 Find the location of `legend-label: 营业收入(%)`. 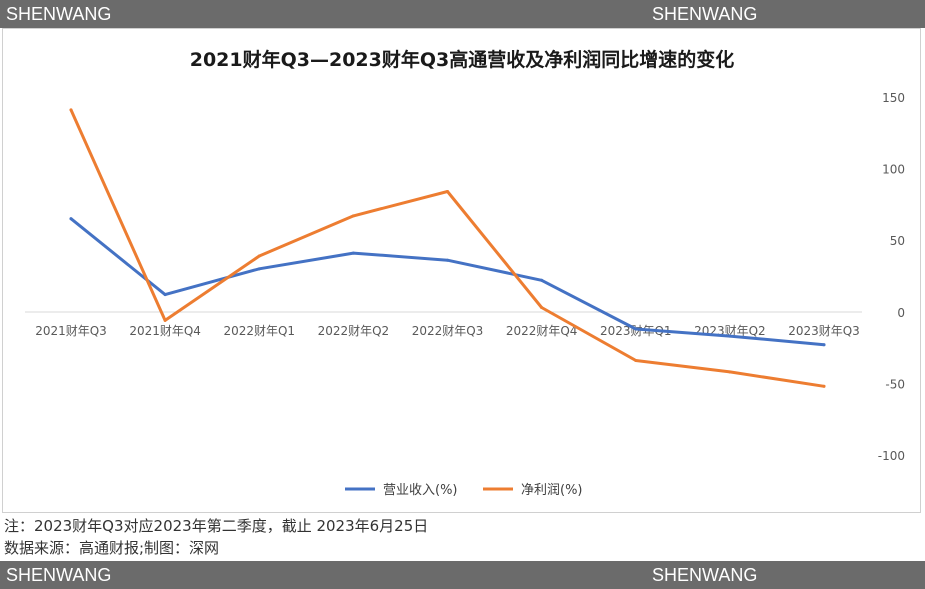

legend-label: 营业收入(%) is located at coordinates (420, 490).